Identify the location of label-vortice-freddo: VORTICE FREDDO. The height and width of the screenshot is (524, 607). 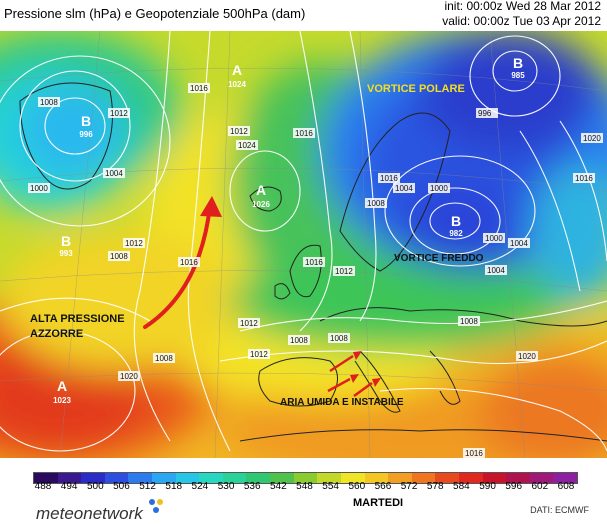
(439, 258).